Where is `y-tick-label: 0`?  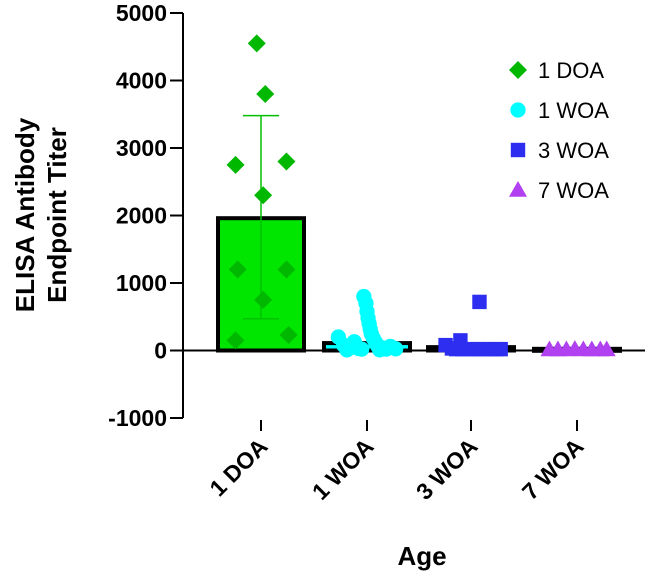 y-tick-label: 0 is located at coordinates (160, 351).